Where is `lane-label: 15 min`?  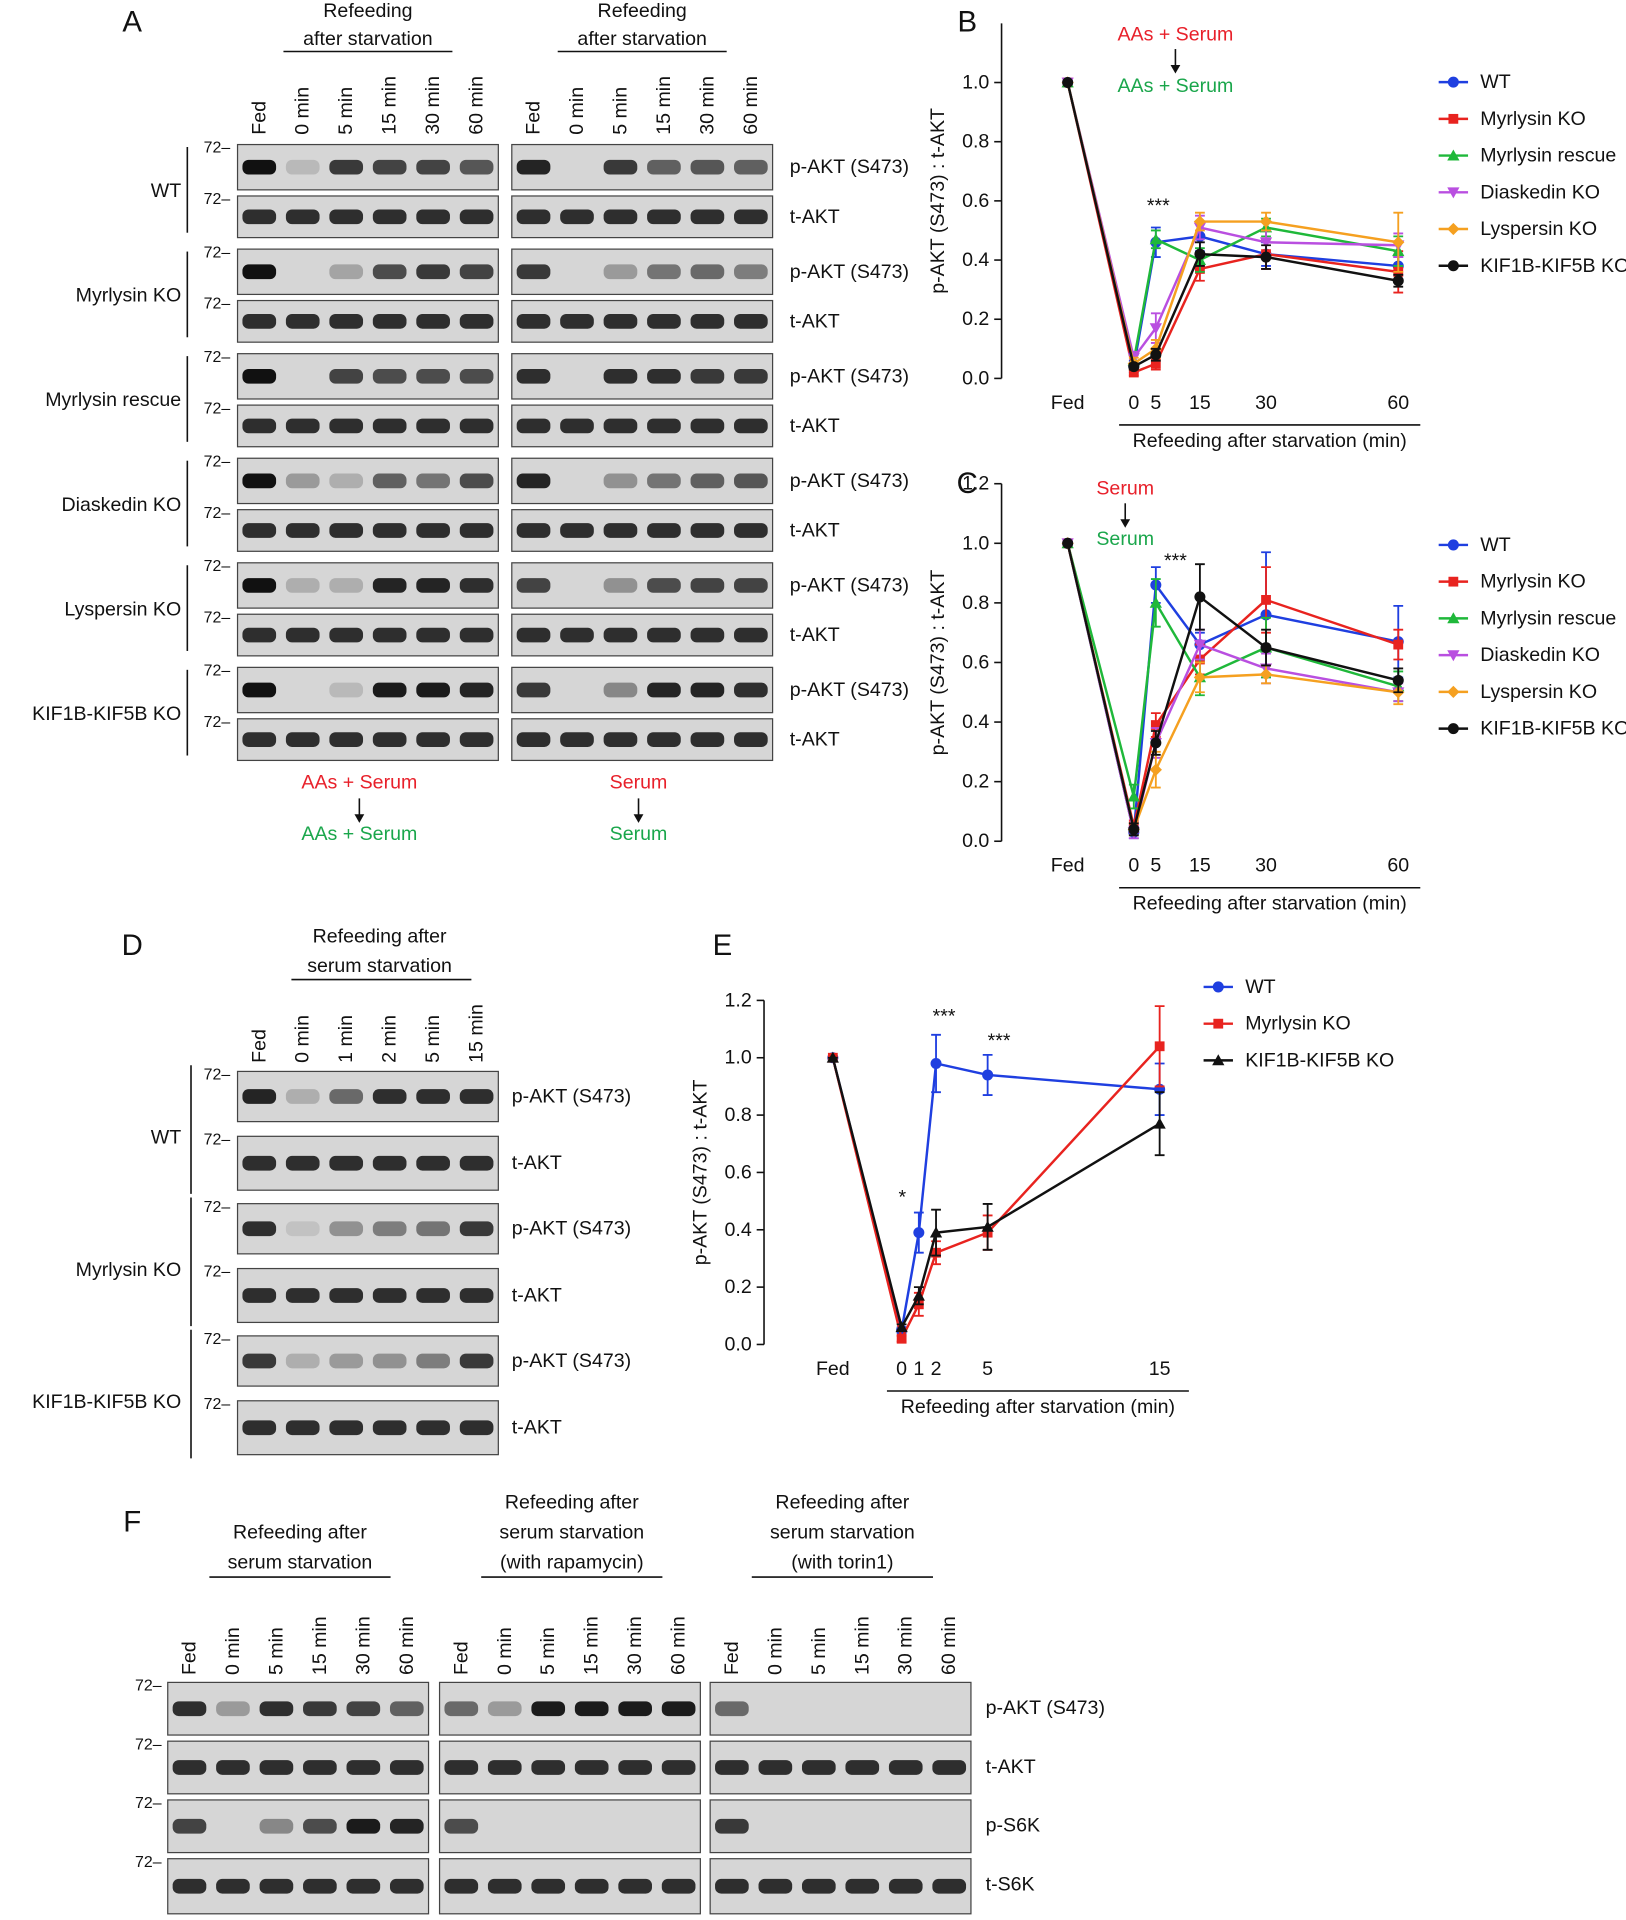
lane-label: 15 min is located at coordinates (862, 1645).